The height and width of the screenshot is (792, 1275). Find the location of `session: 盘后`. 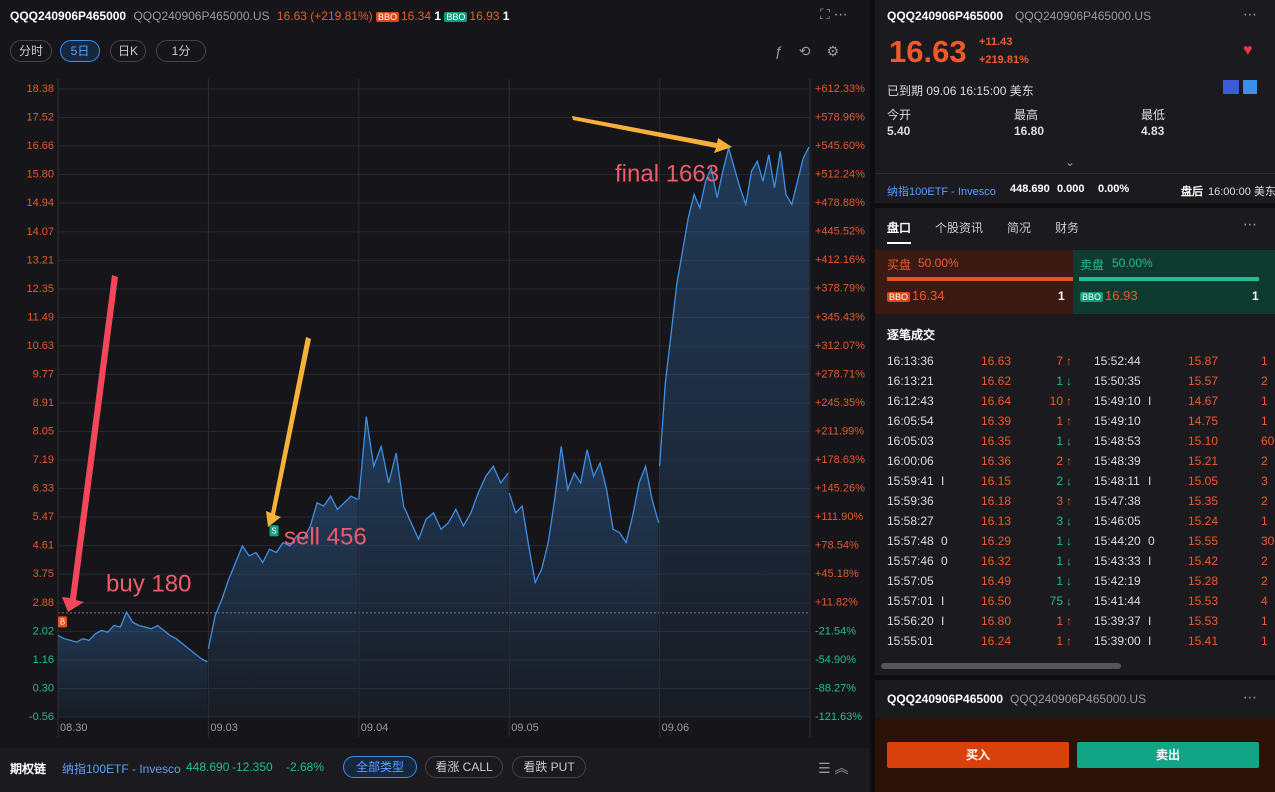

session: 盘后 is located at coordinates (1192, 192).